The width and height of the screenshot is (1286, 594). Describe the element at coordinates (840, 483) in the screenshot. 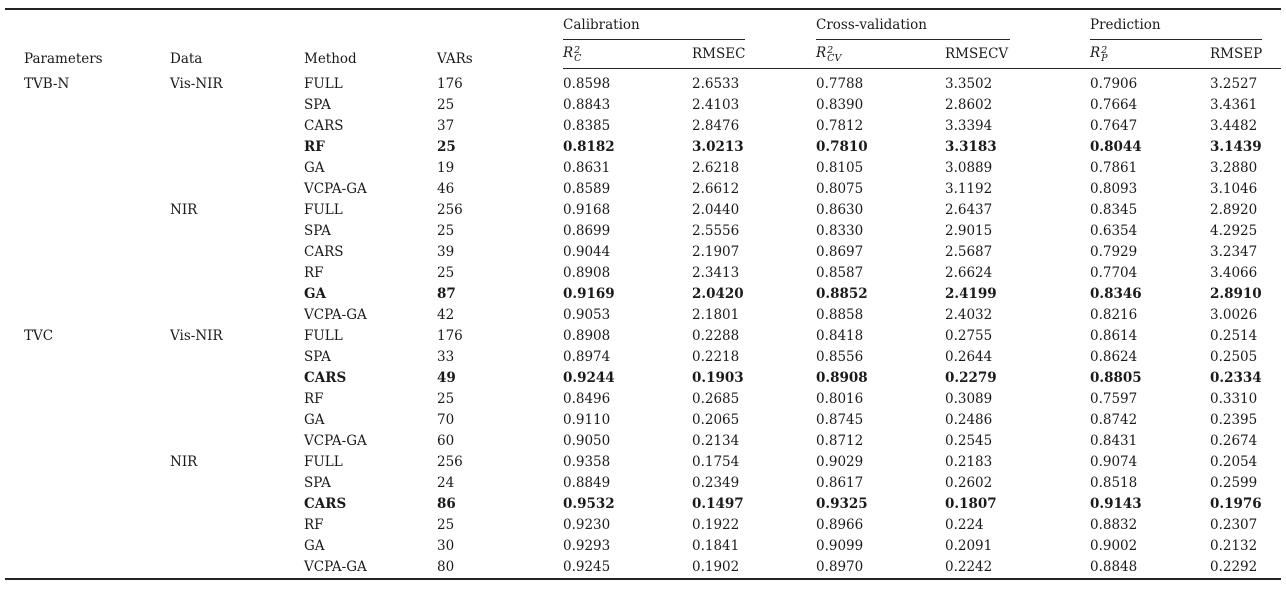

I see `cell-r2cv: 0.8617` at that location.